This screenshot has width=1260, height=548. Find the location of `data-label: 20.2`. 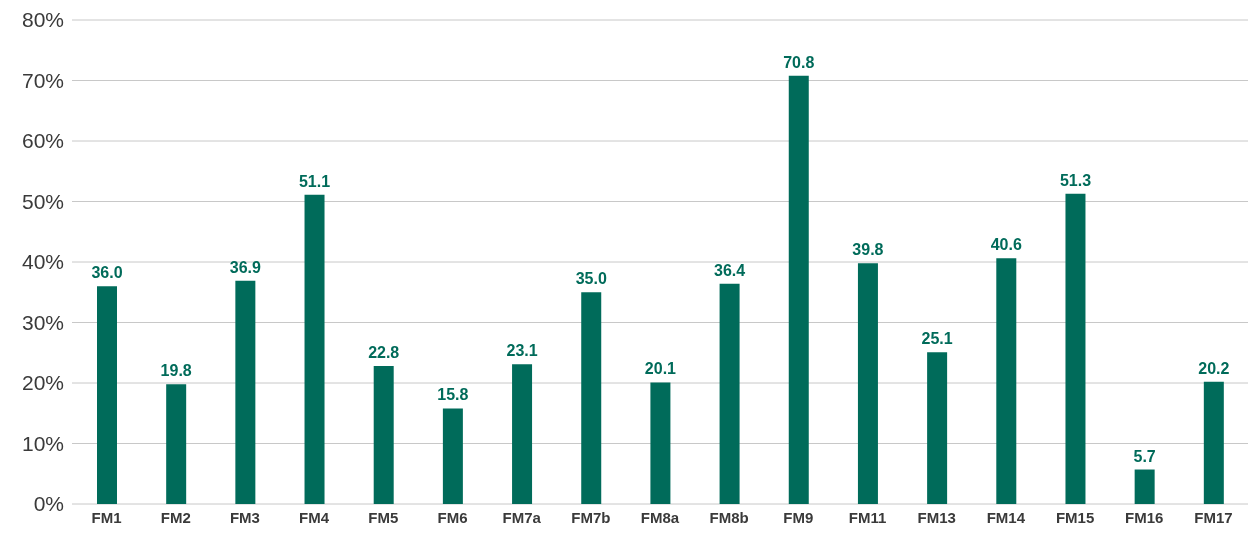

data-label: 20.2 is located at coordinates (1214, 368).